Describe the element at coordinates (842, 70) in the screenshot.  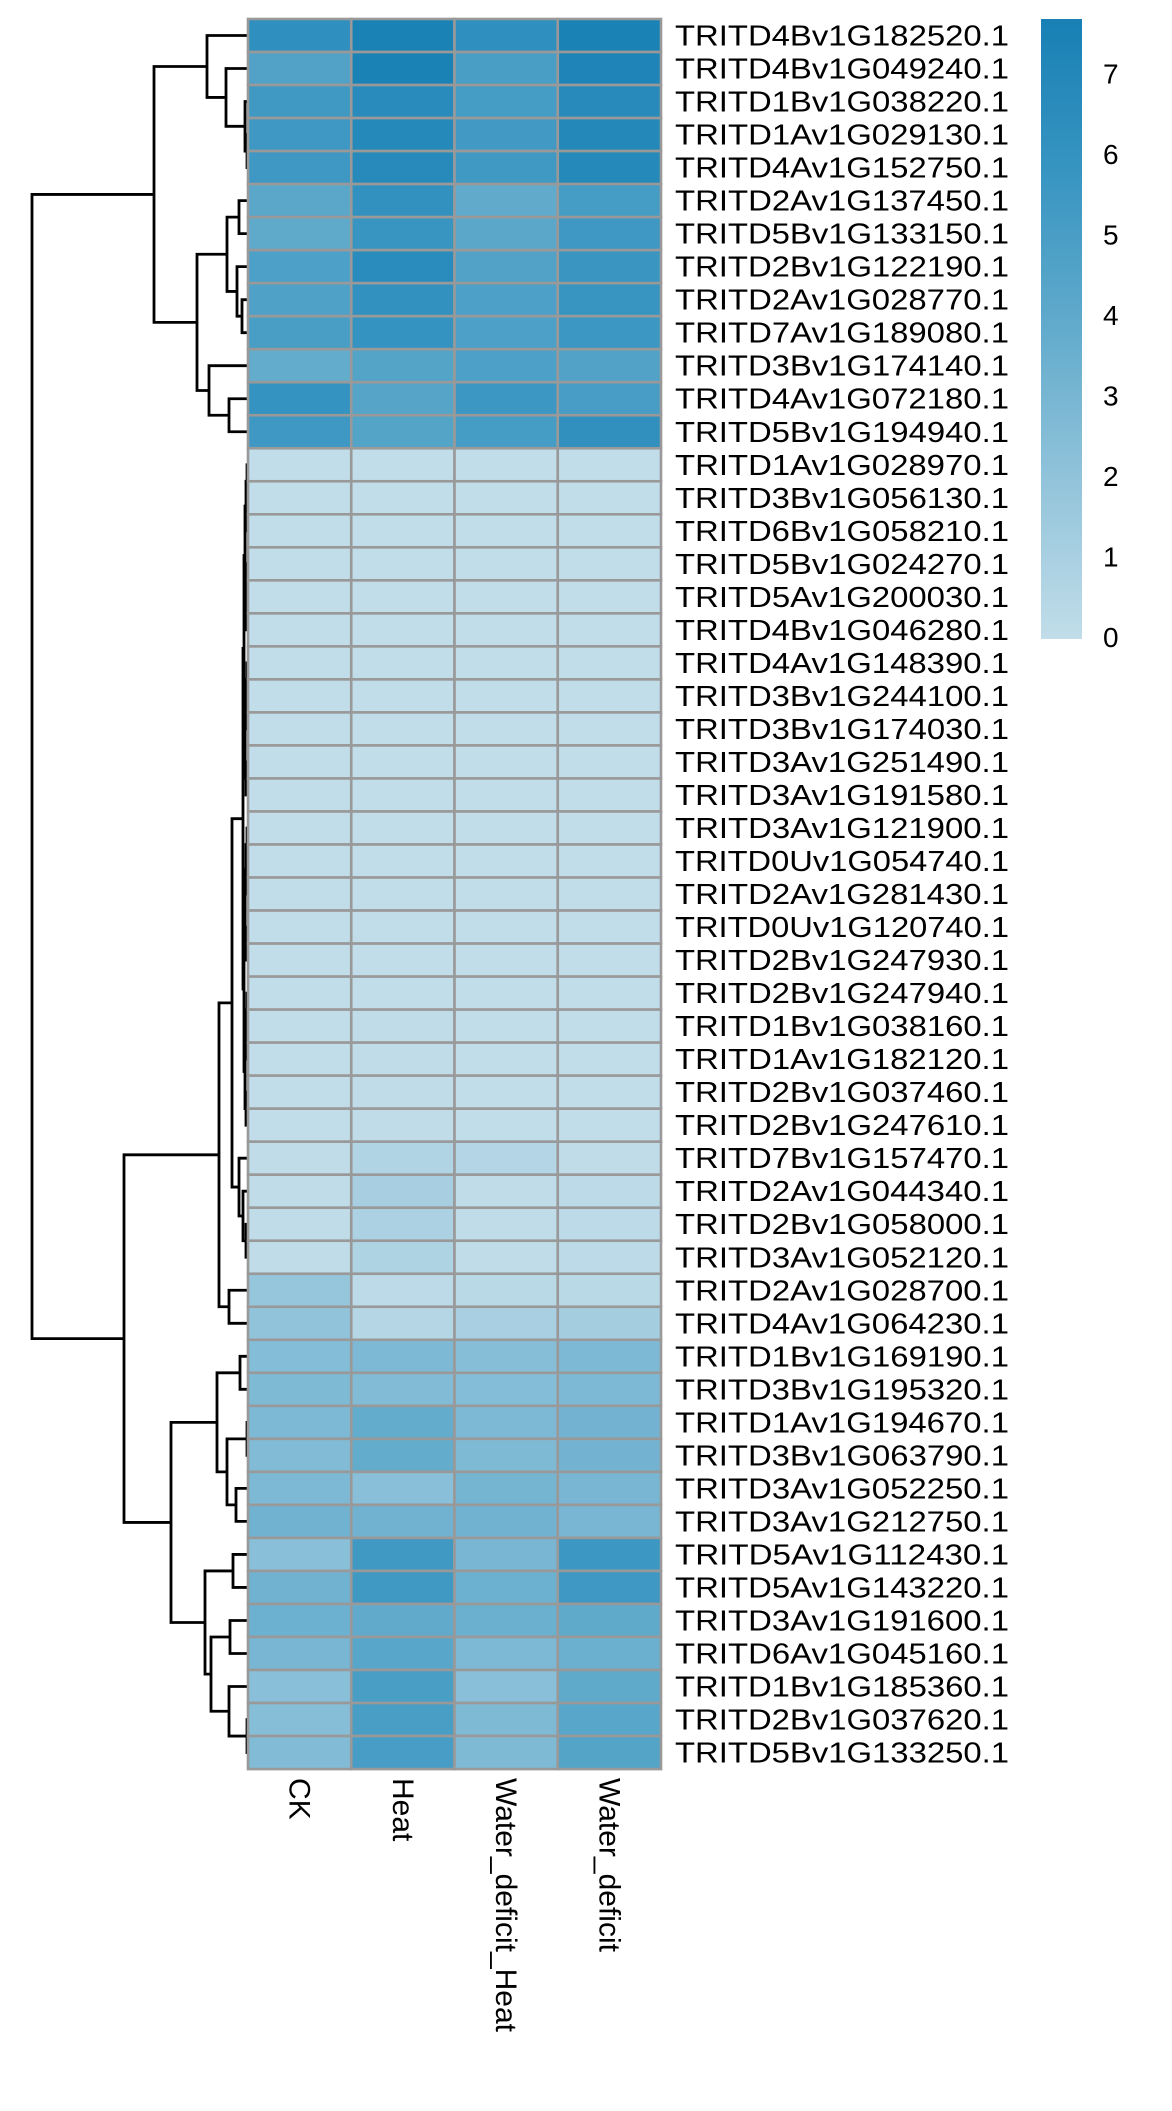
I see `row-label: TRITD4Bv1G049240.1` at that location.